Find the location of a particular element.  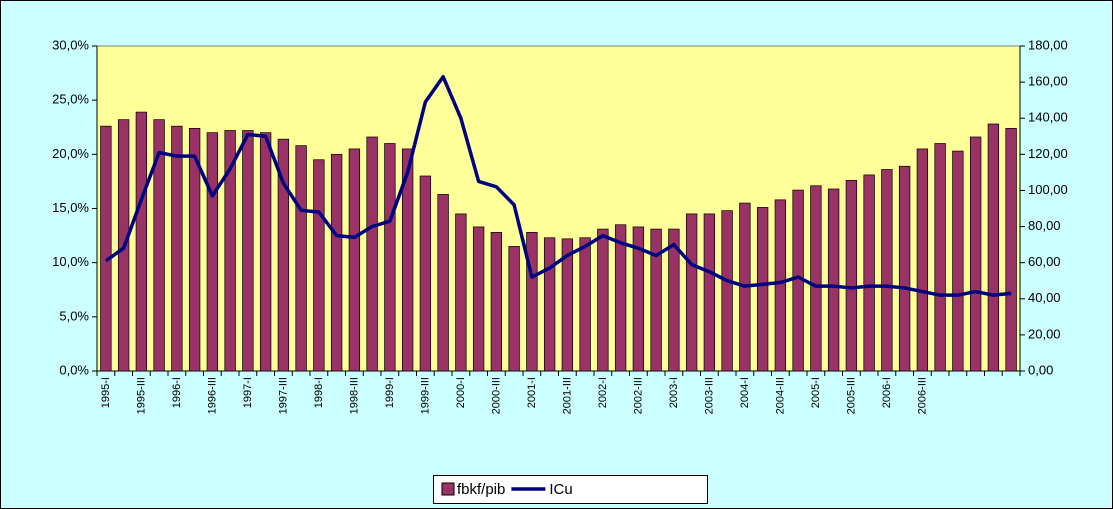

x-tick-label: 2003-III is located at coordinates (709, 395).